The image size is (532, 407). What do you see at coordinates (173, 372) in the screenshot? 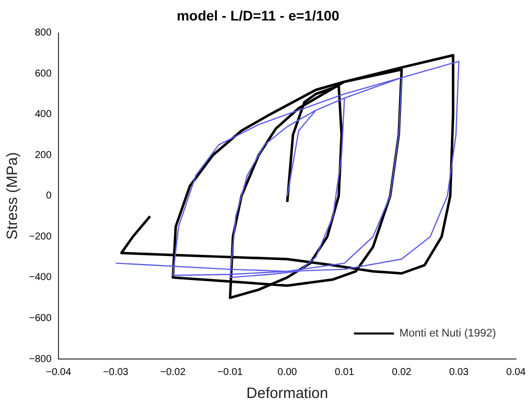
I see `x-tick-label: −0.02` at bounding box center [173, 372].